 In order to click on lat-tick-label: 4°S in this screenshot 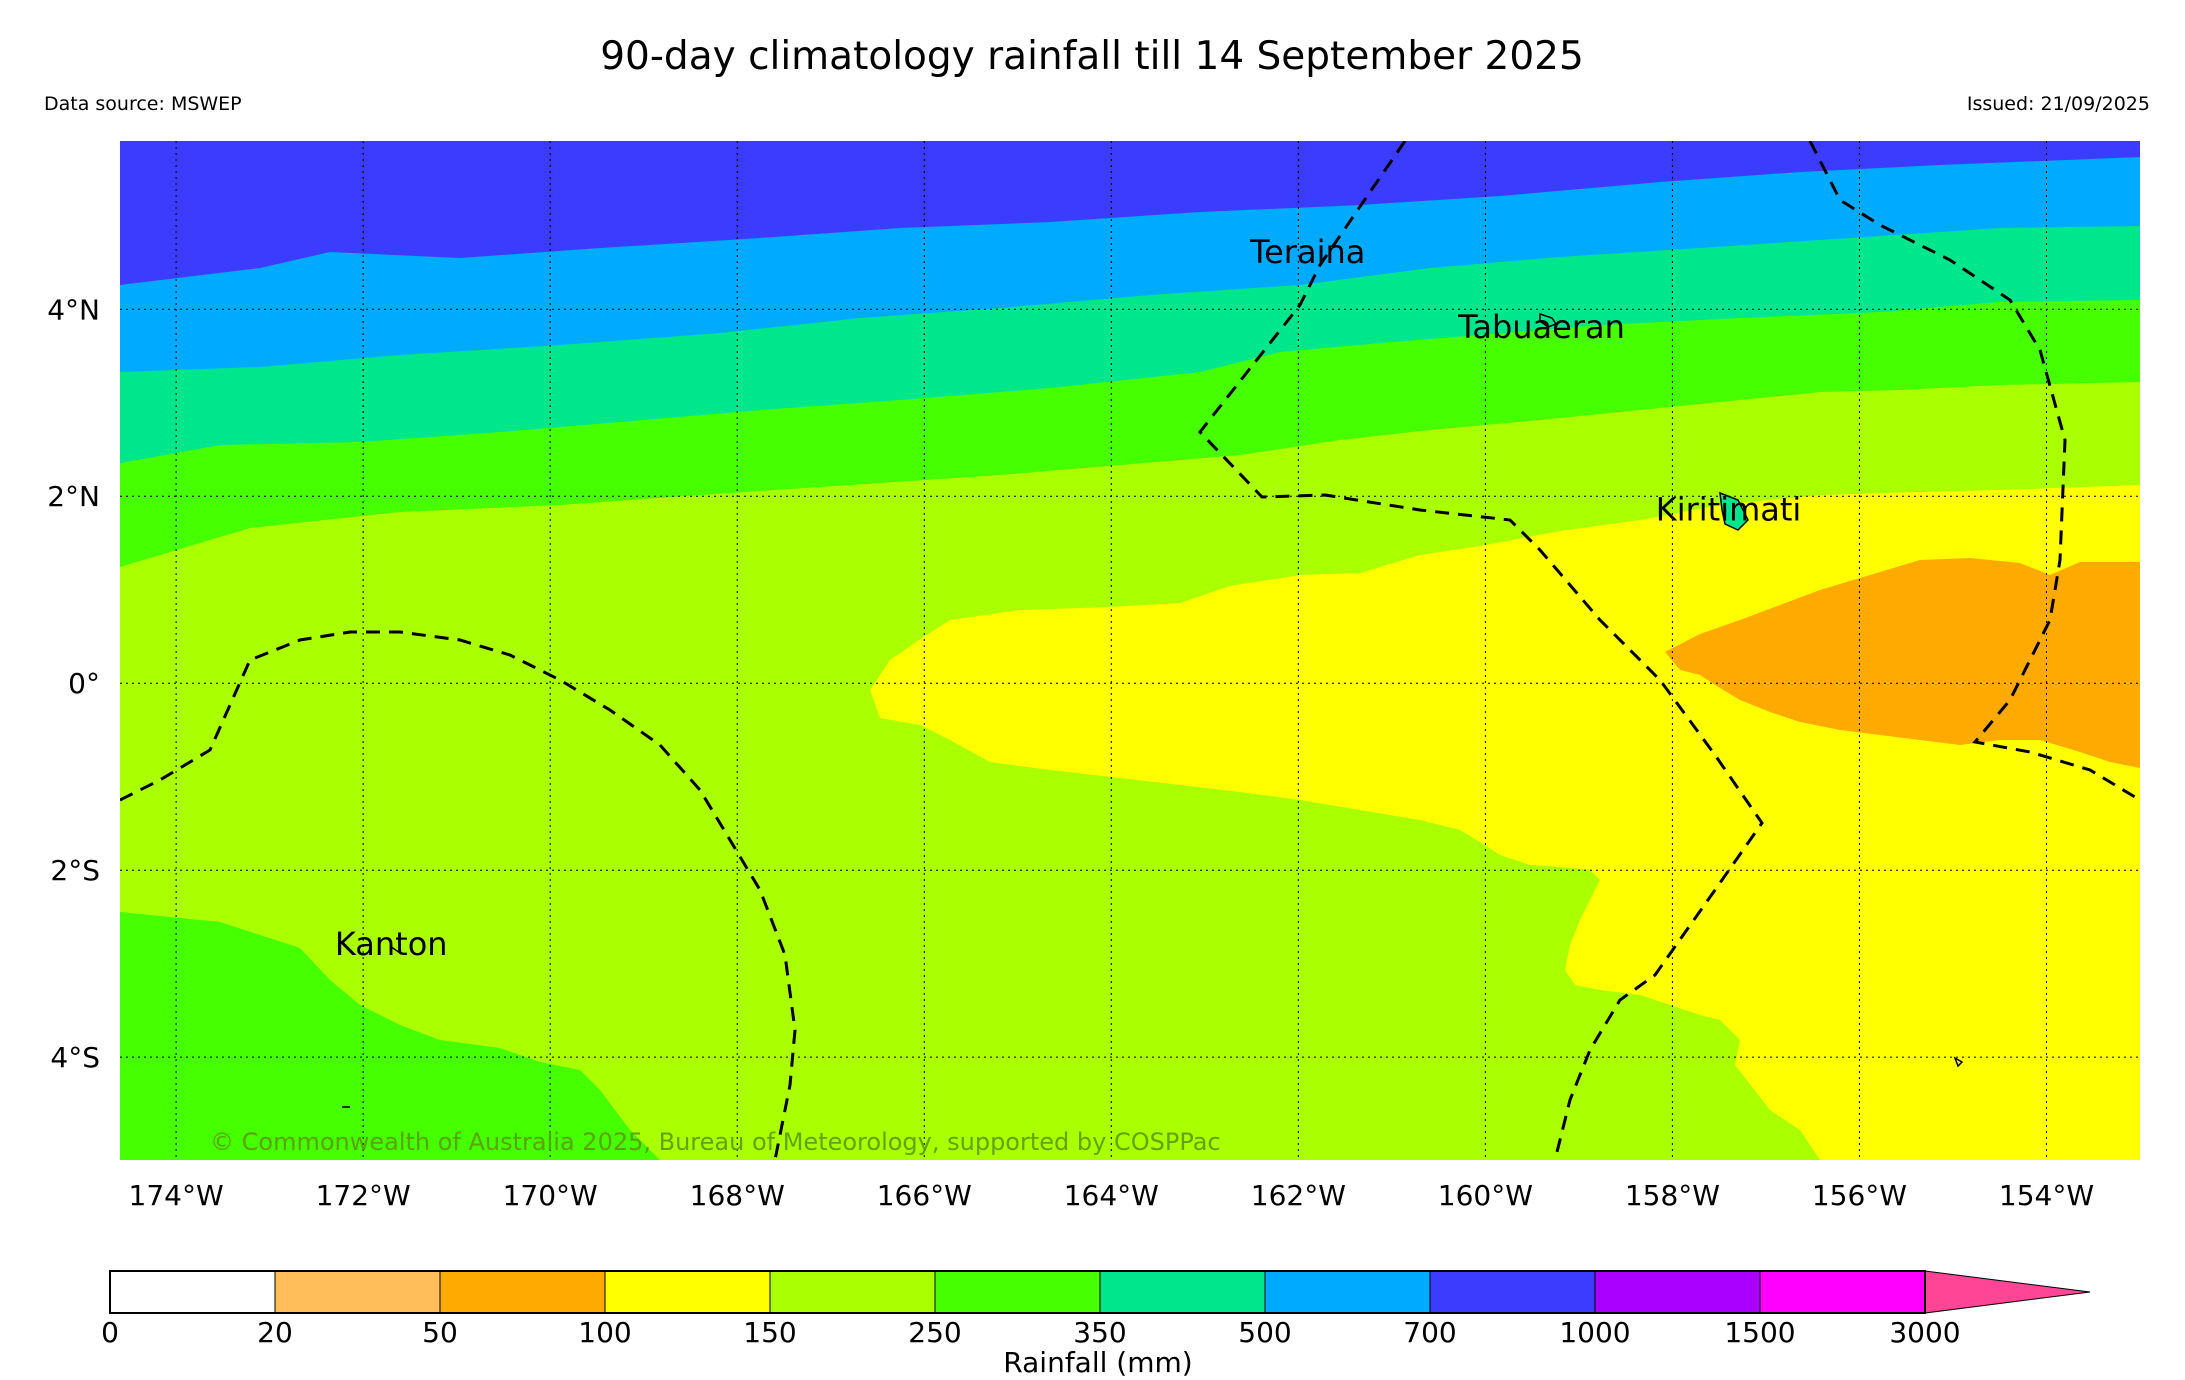, I will do `click(75, 1057)`.